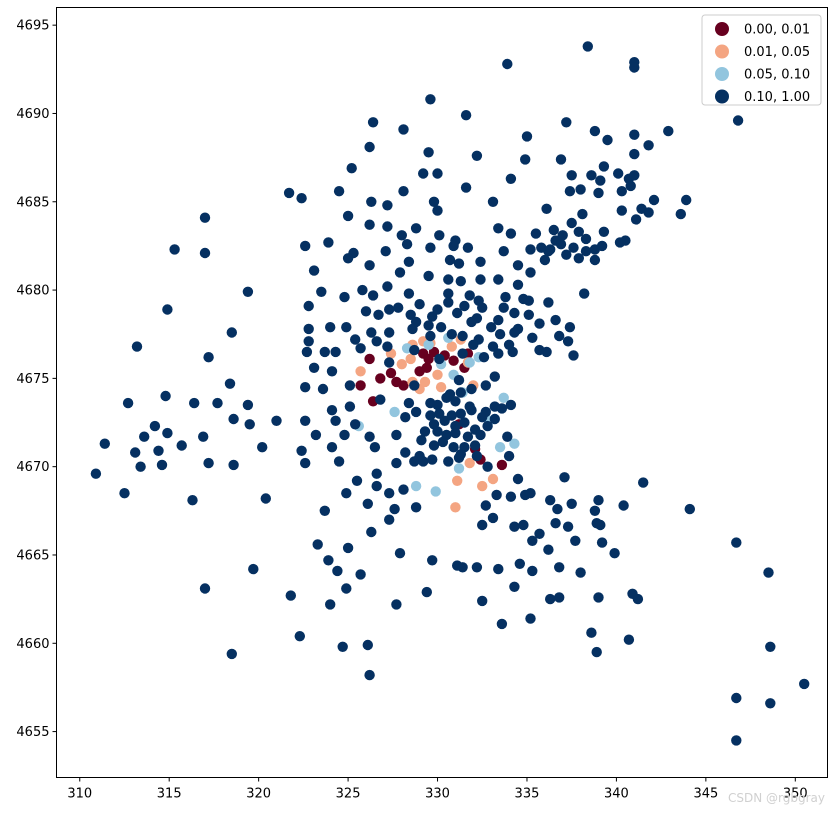 The image size is (839, 813). What do you see at coordinates (258, 794) in the screenshot?
I see `x-tick-label: 320` at bounding box center [258, 794].